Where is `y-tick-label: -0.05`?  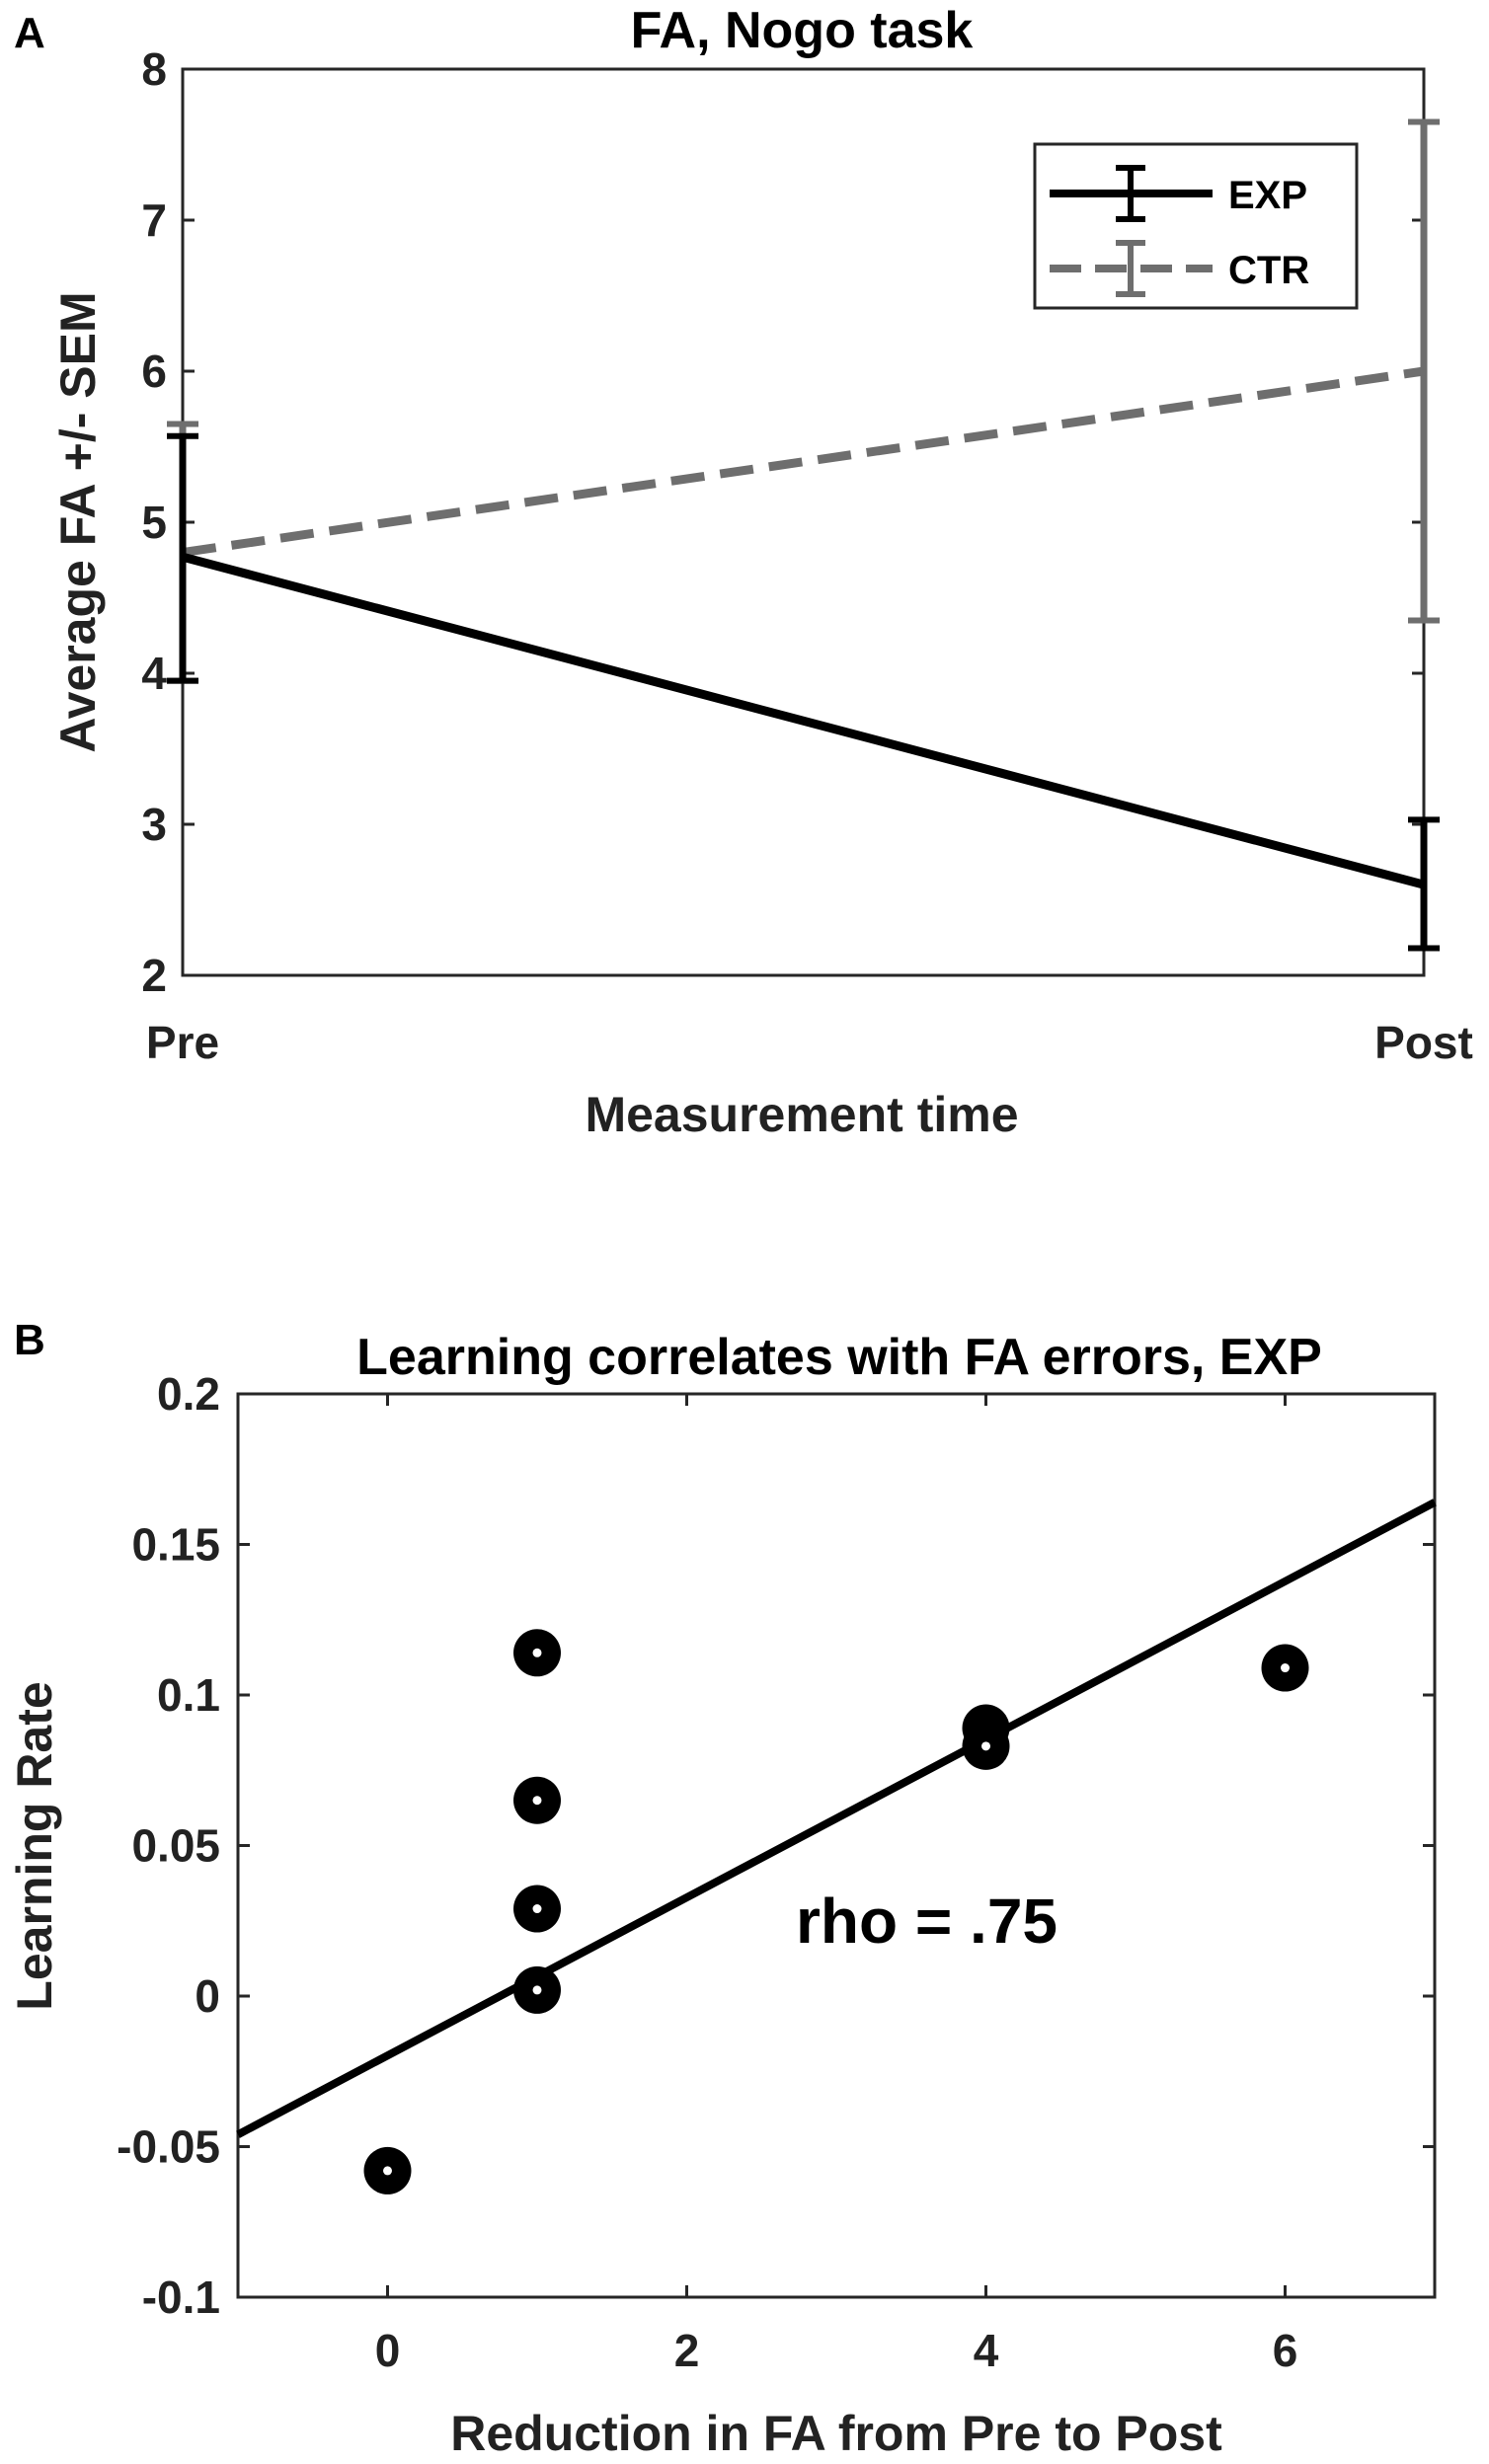 y-tick-label: -0.05 is located at coordinates (168, 2147).